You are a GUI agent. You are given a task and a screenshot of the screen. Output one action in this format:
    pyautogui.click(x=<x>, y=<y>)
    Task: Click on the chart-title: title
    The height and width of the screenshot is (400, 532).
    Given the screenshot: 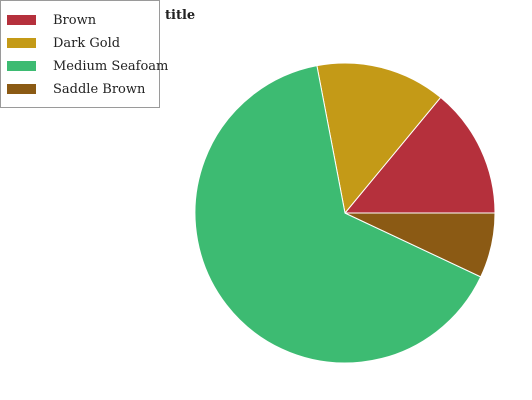 What is the action you would take?
    pyautogui.click(x=180, y=15)
    